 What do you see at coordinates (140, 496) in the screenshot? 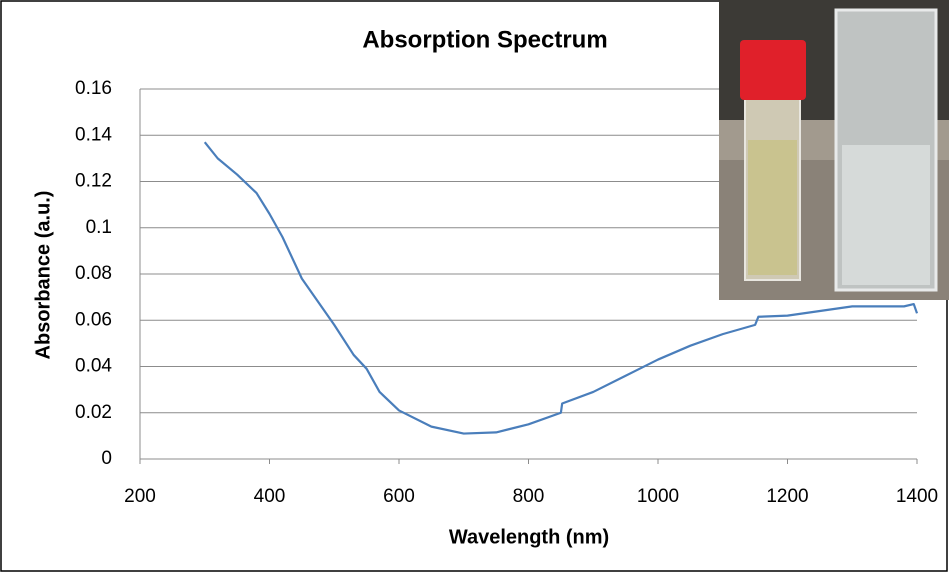
I see `x-tick-label: 200` at bounding box center [140, 496].